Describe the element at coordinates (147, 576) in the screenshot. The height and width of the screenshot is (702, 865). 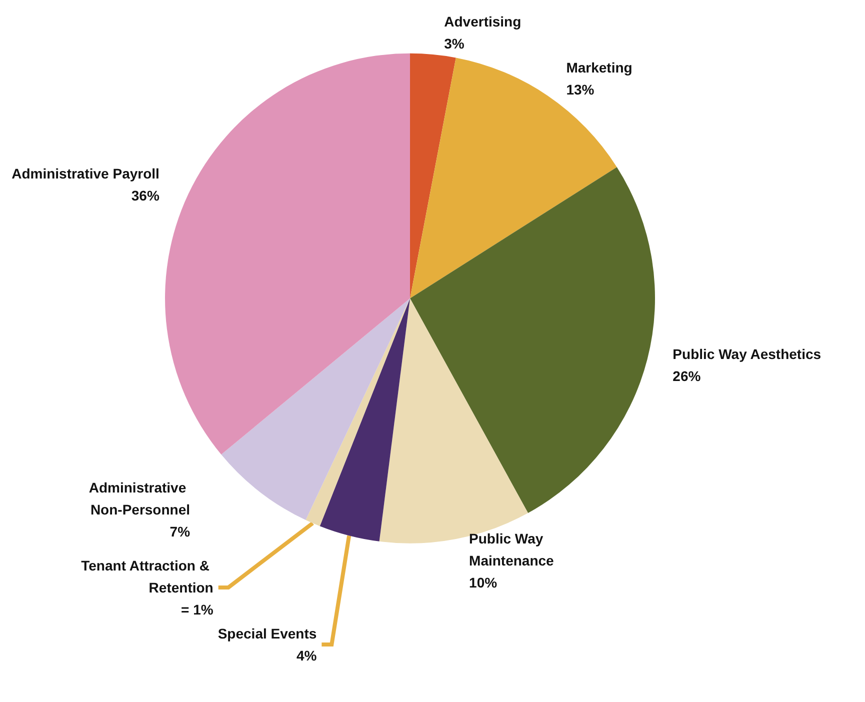
I see `slice-label: Tenant Attraction & Retention` at that location.